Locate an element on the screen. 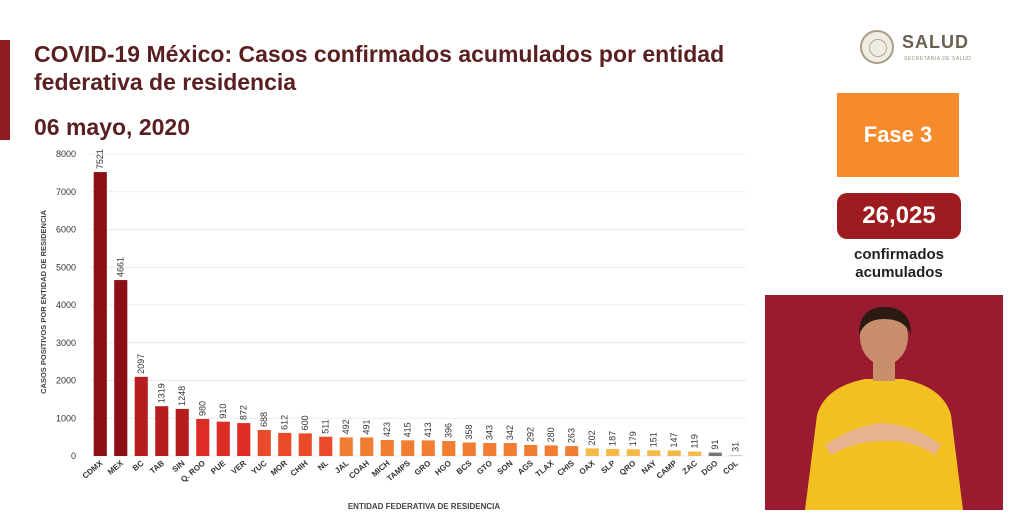 The height and width of the screenshot is (525, 1024). x-tick-label: QRO is located at coordinates (628, 468).